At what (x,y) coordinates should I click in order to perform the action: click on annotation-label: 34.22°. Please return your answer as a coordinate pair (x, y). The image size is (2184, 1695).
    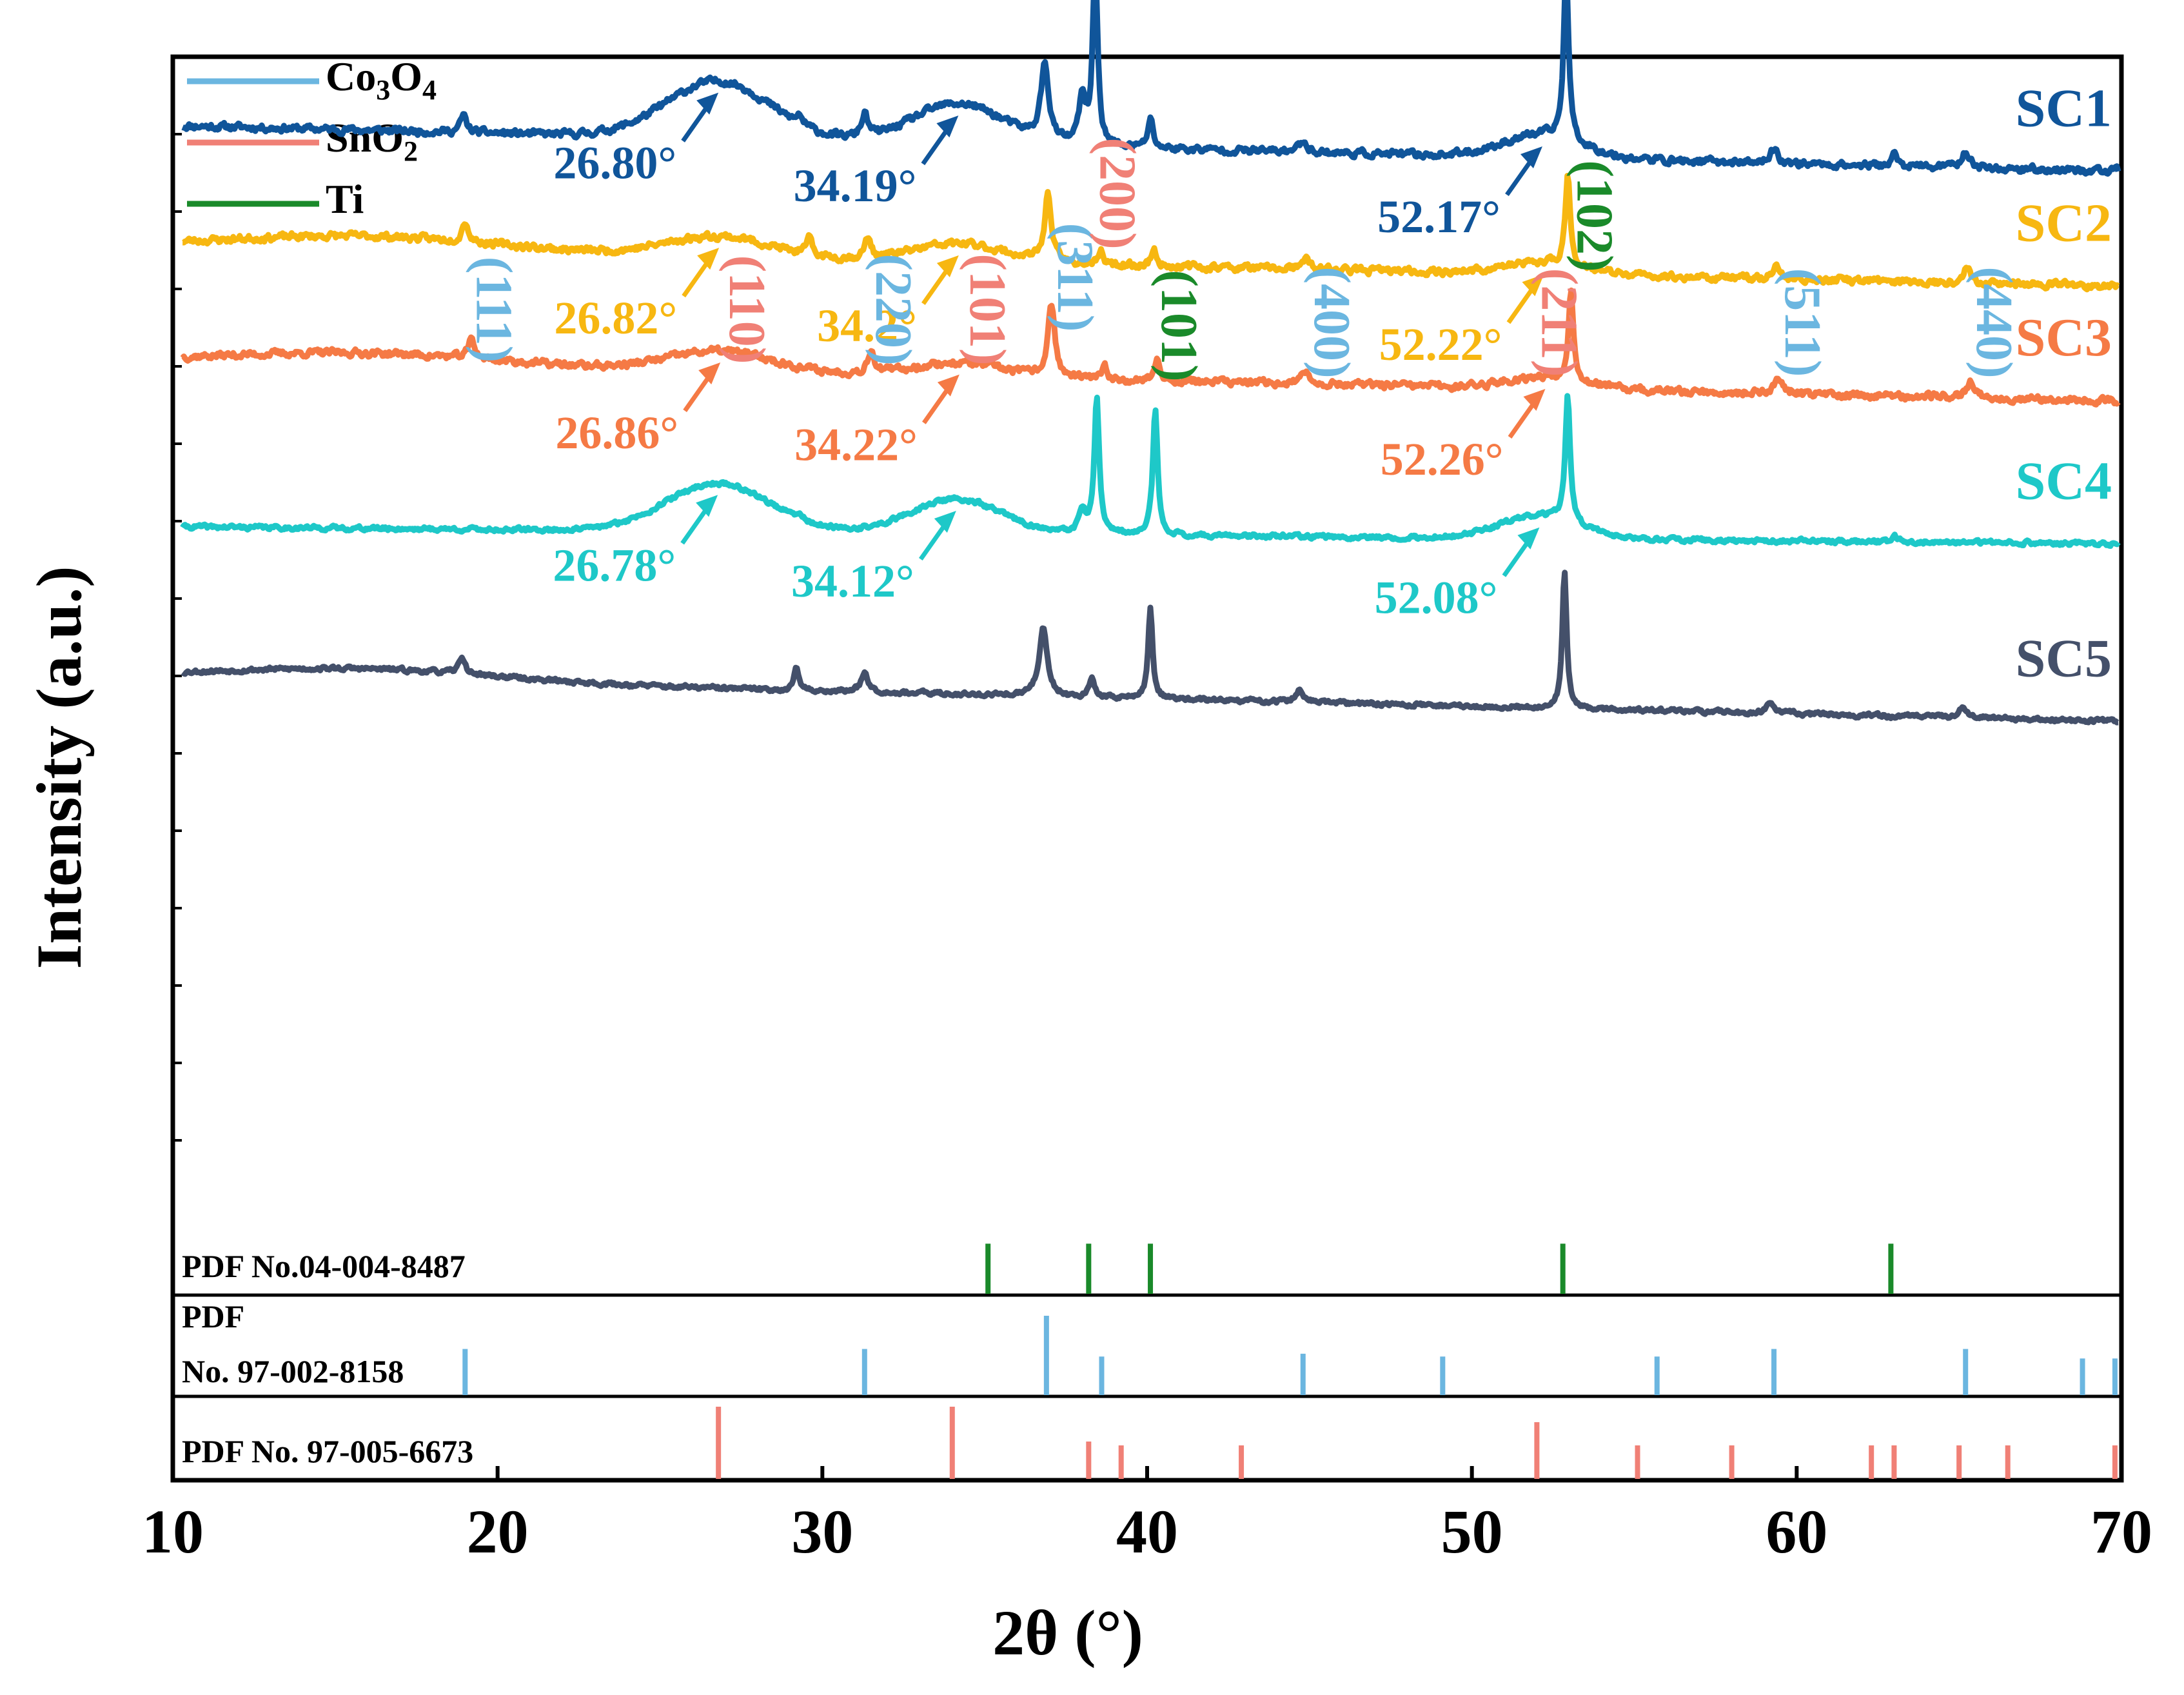
    Looking at the image, I should click on (856, 445).